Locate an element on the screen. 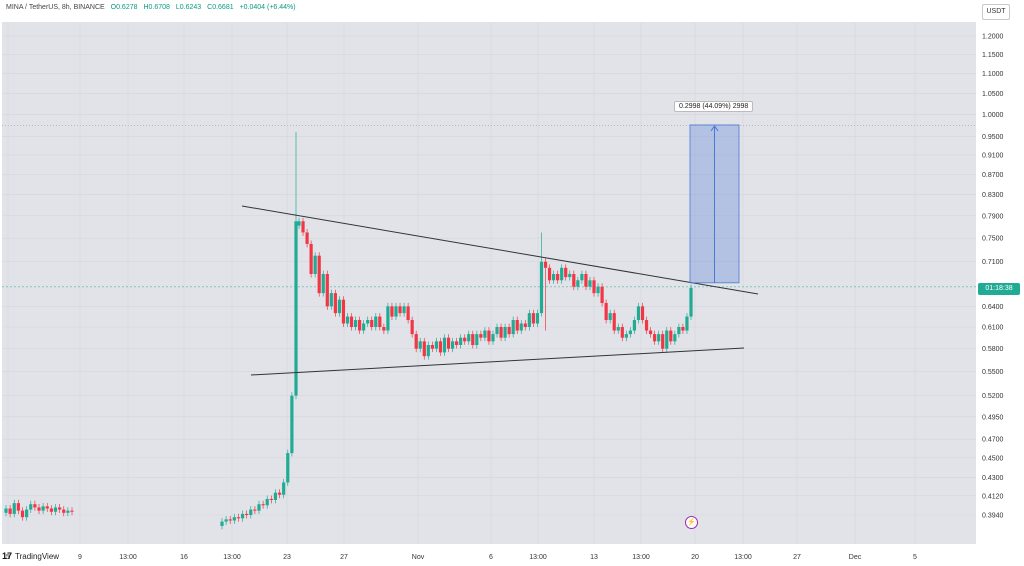 This screenshot has width=1024, height=566. time-tick-label: 27 is located at coordinates (797, 557).